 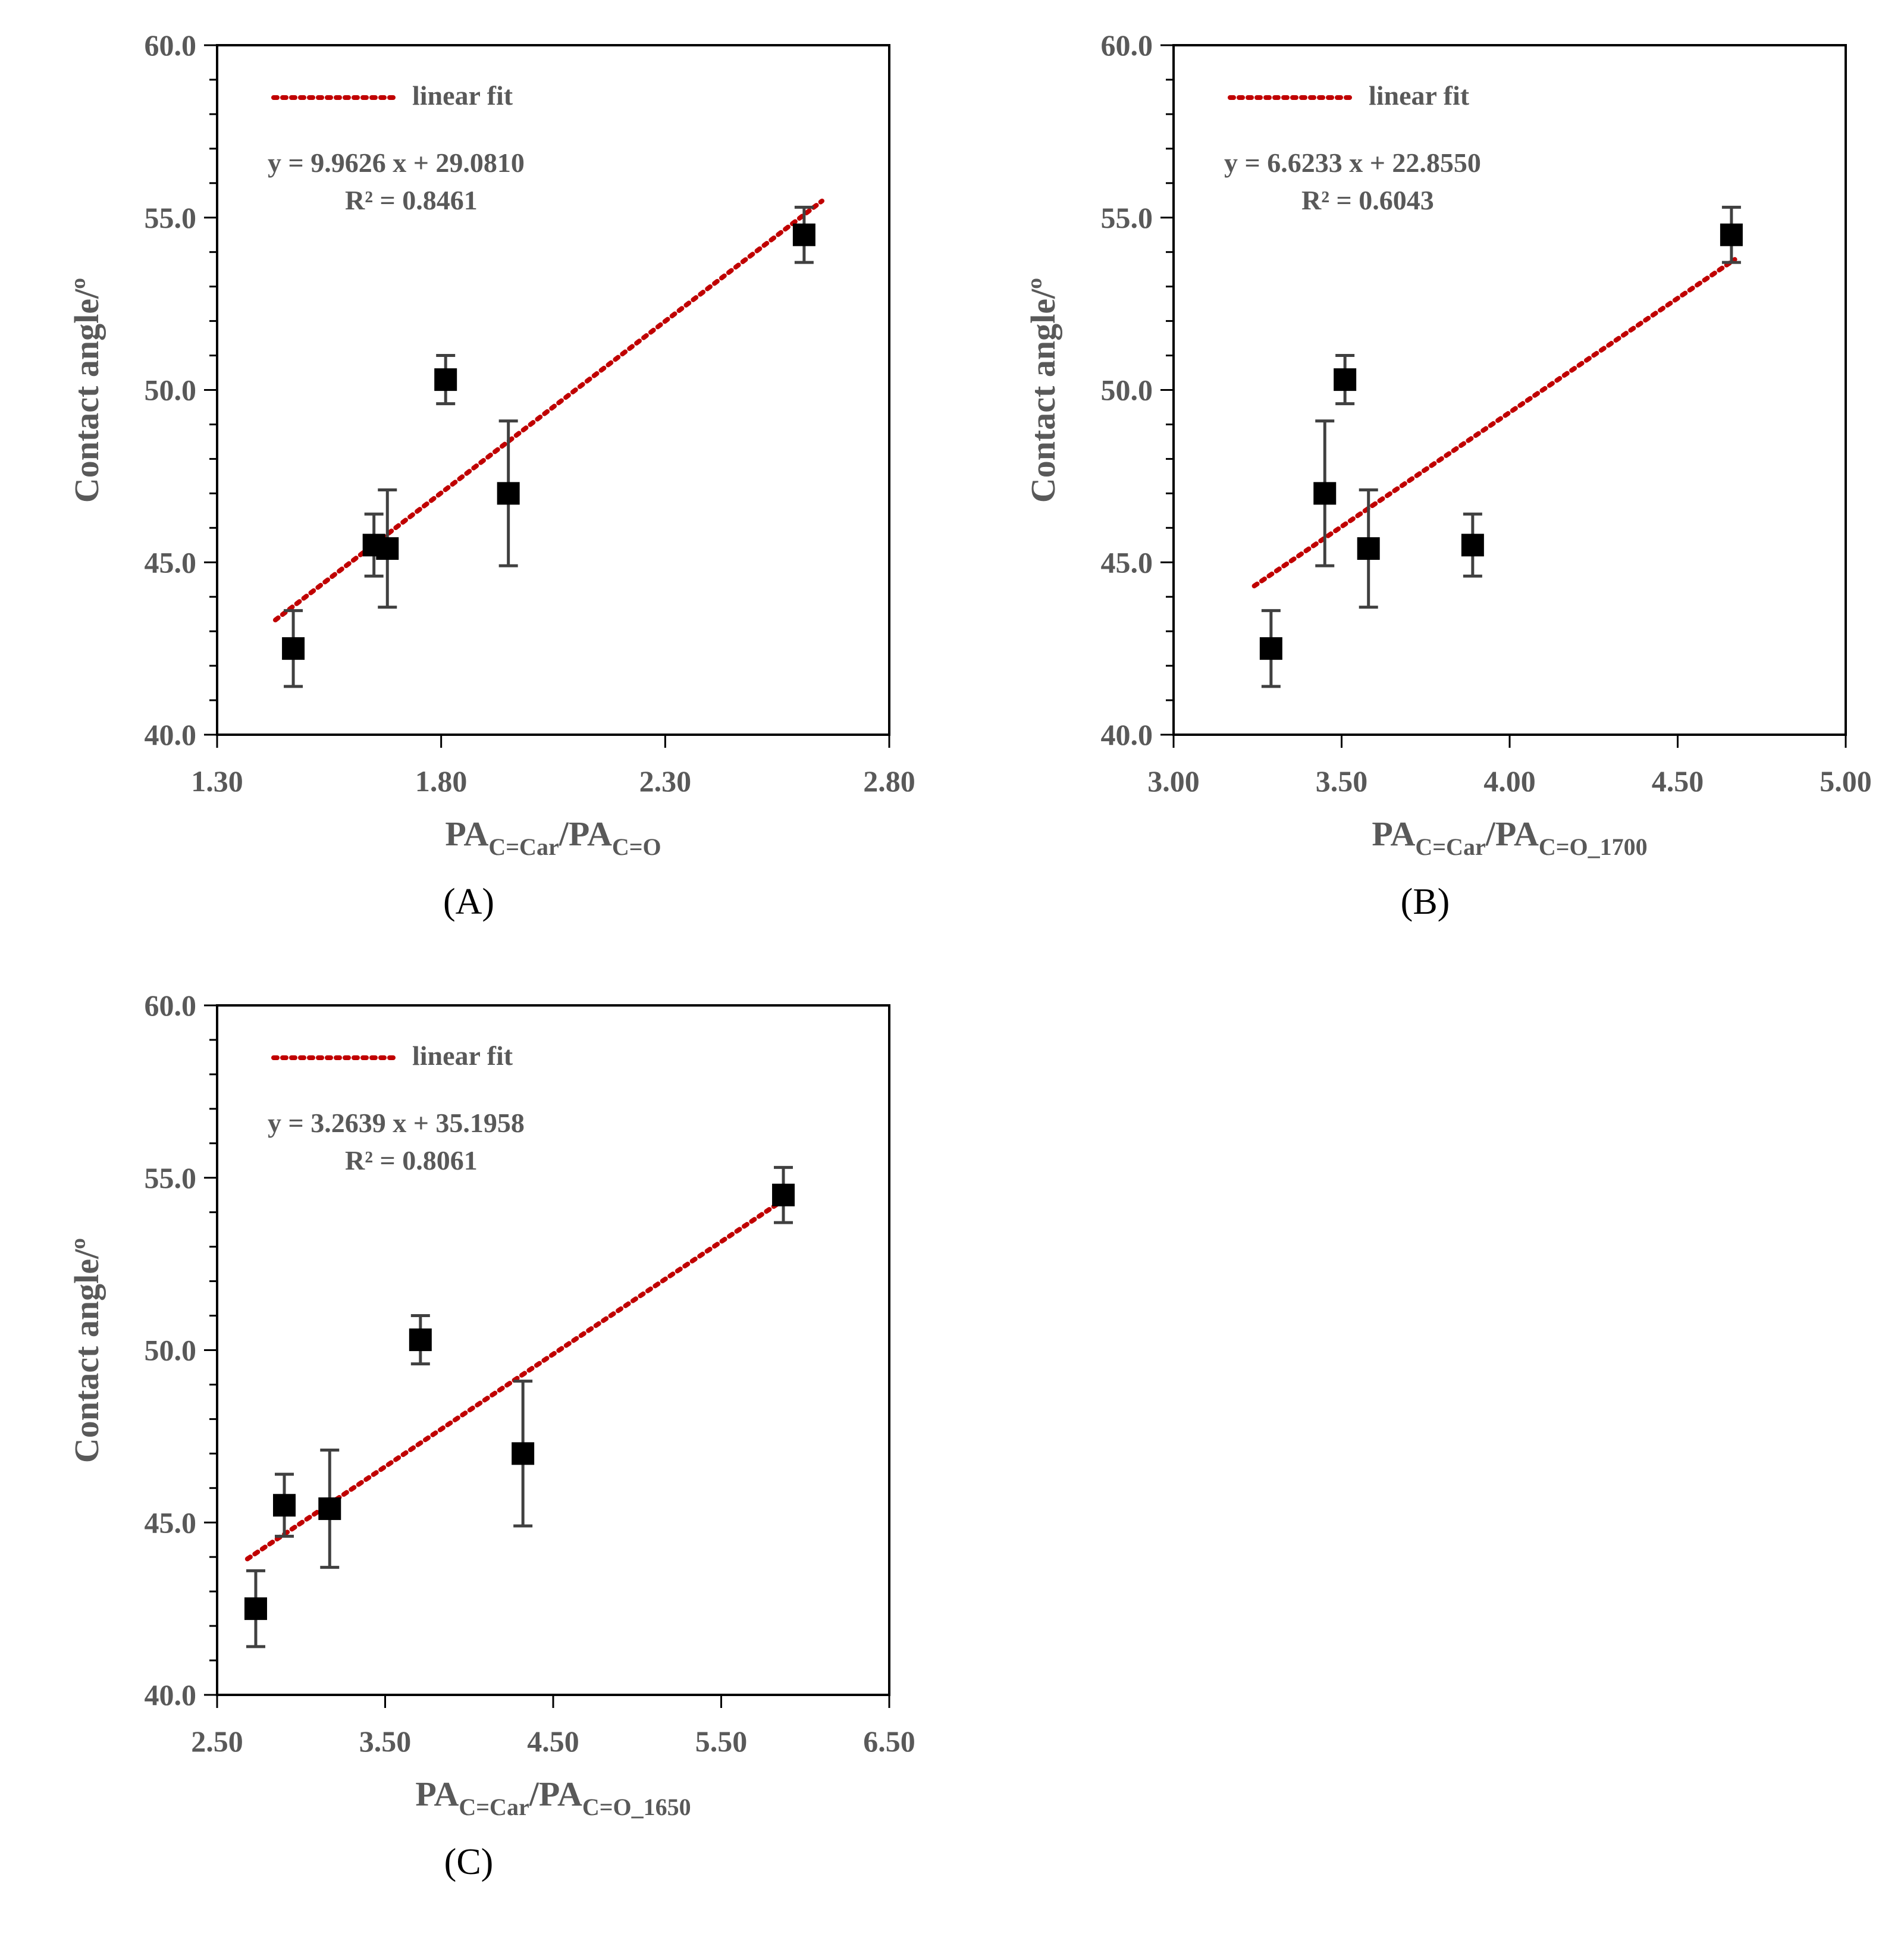 I want to click on fit-r-squared: R² = 0.6043, so click(x=1367, y=200).